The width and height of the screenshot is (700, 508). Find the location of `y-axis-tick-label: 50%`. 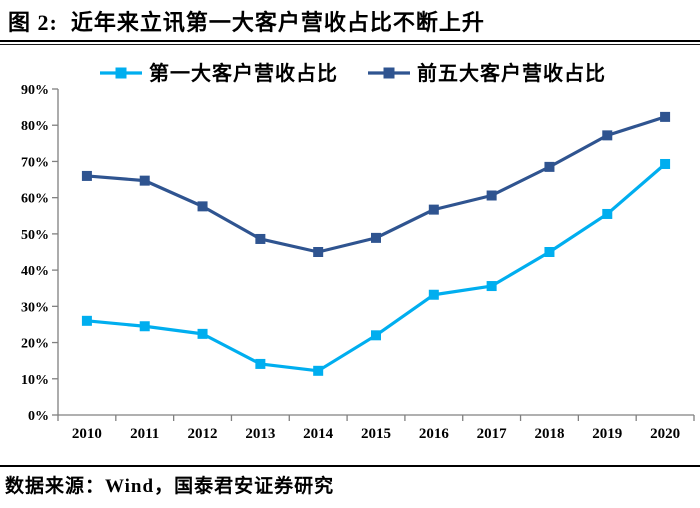

y-axis-tick-label: 50% is located at coordinates (35, 235).